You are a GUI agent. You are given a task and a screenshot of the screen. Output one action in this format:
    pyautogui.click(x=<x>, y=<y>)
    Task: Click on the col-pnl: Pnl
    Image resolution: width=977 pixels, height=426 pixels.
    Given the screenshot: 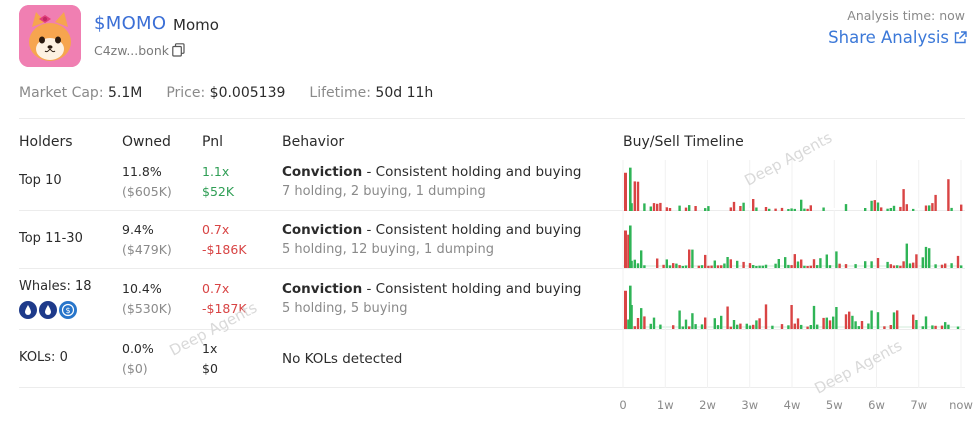 What is the action you would take?
    pyautogui.click(x=212, y=142)
    